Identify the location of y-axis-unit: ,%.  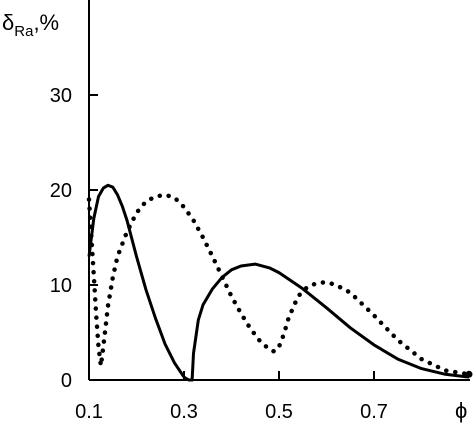
(46, 22).